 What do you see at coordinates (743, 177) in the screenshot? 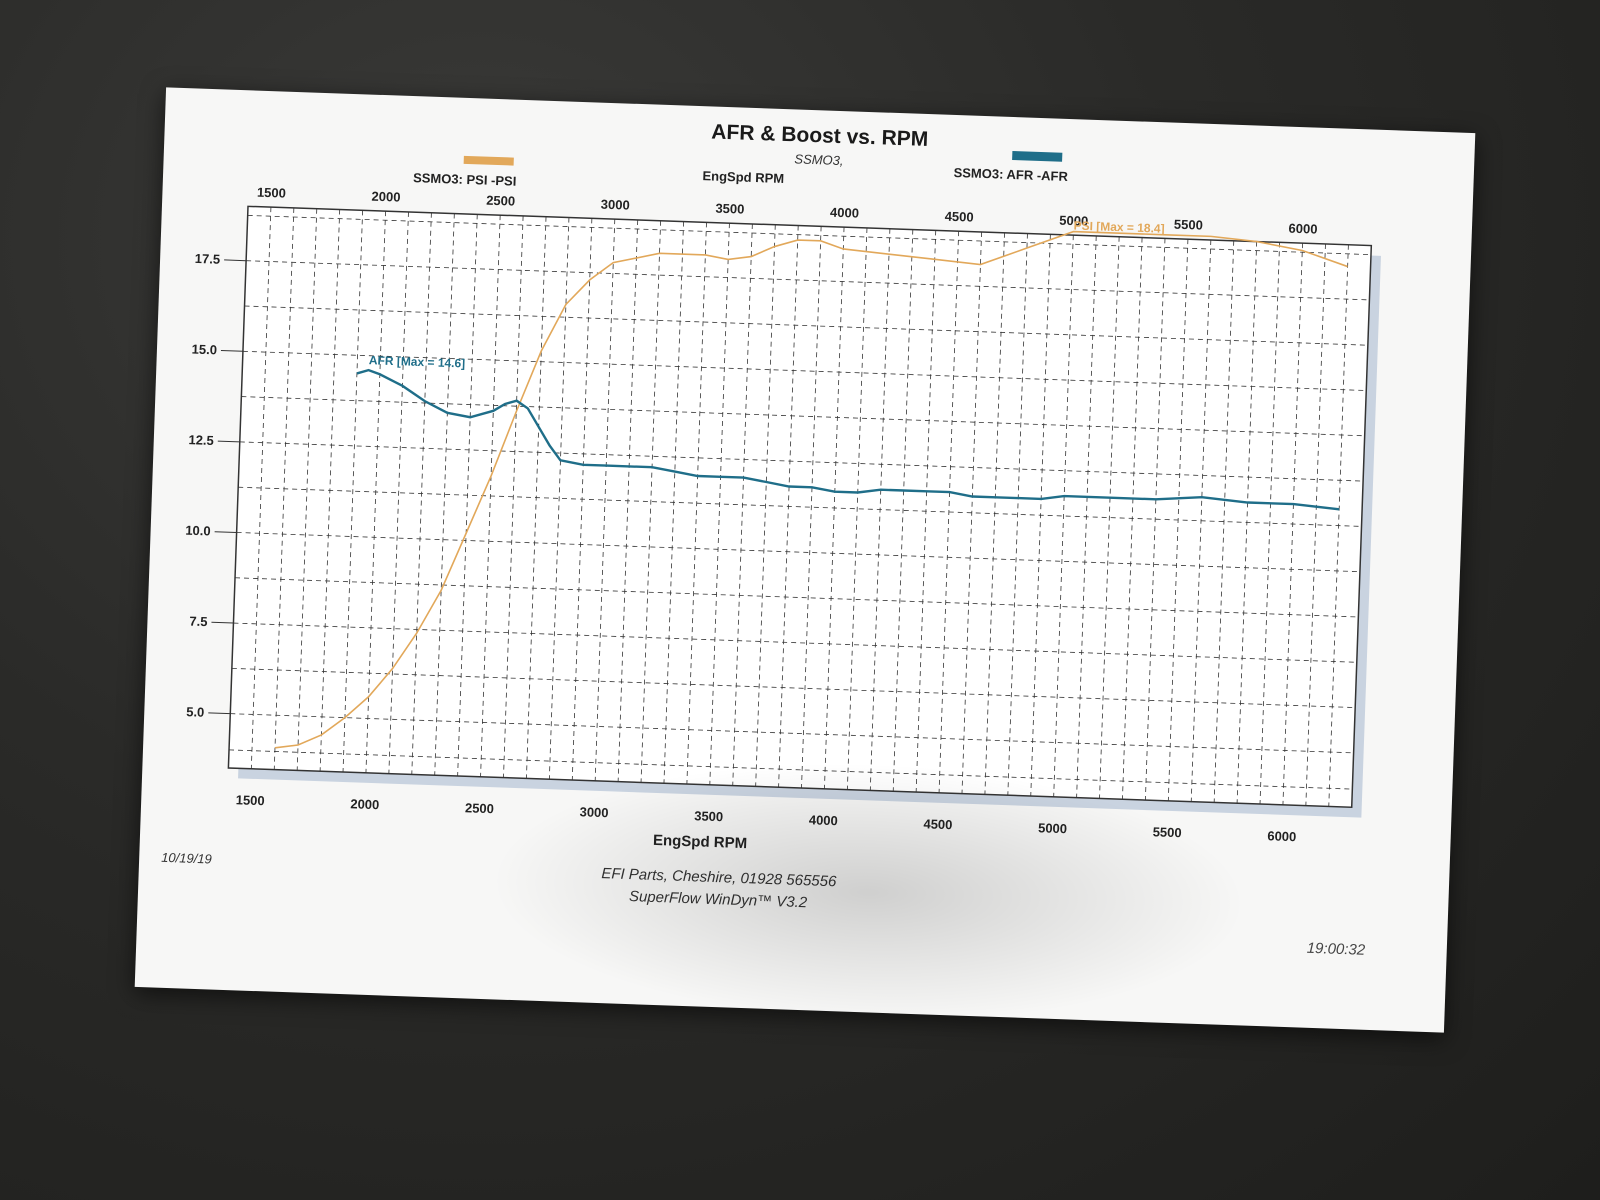
I see `top-axis-title: EngSpd RPM` at bounding box center [743, 177].